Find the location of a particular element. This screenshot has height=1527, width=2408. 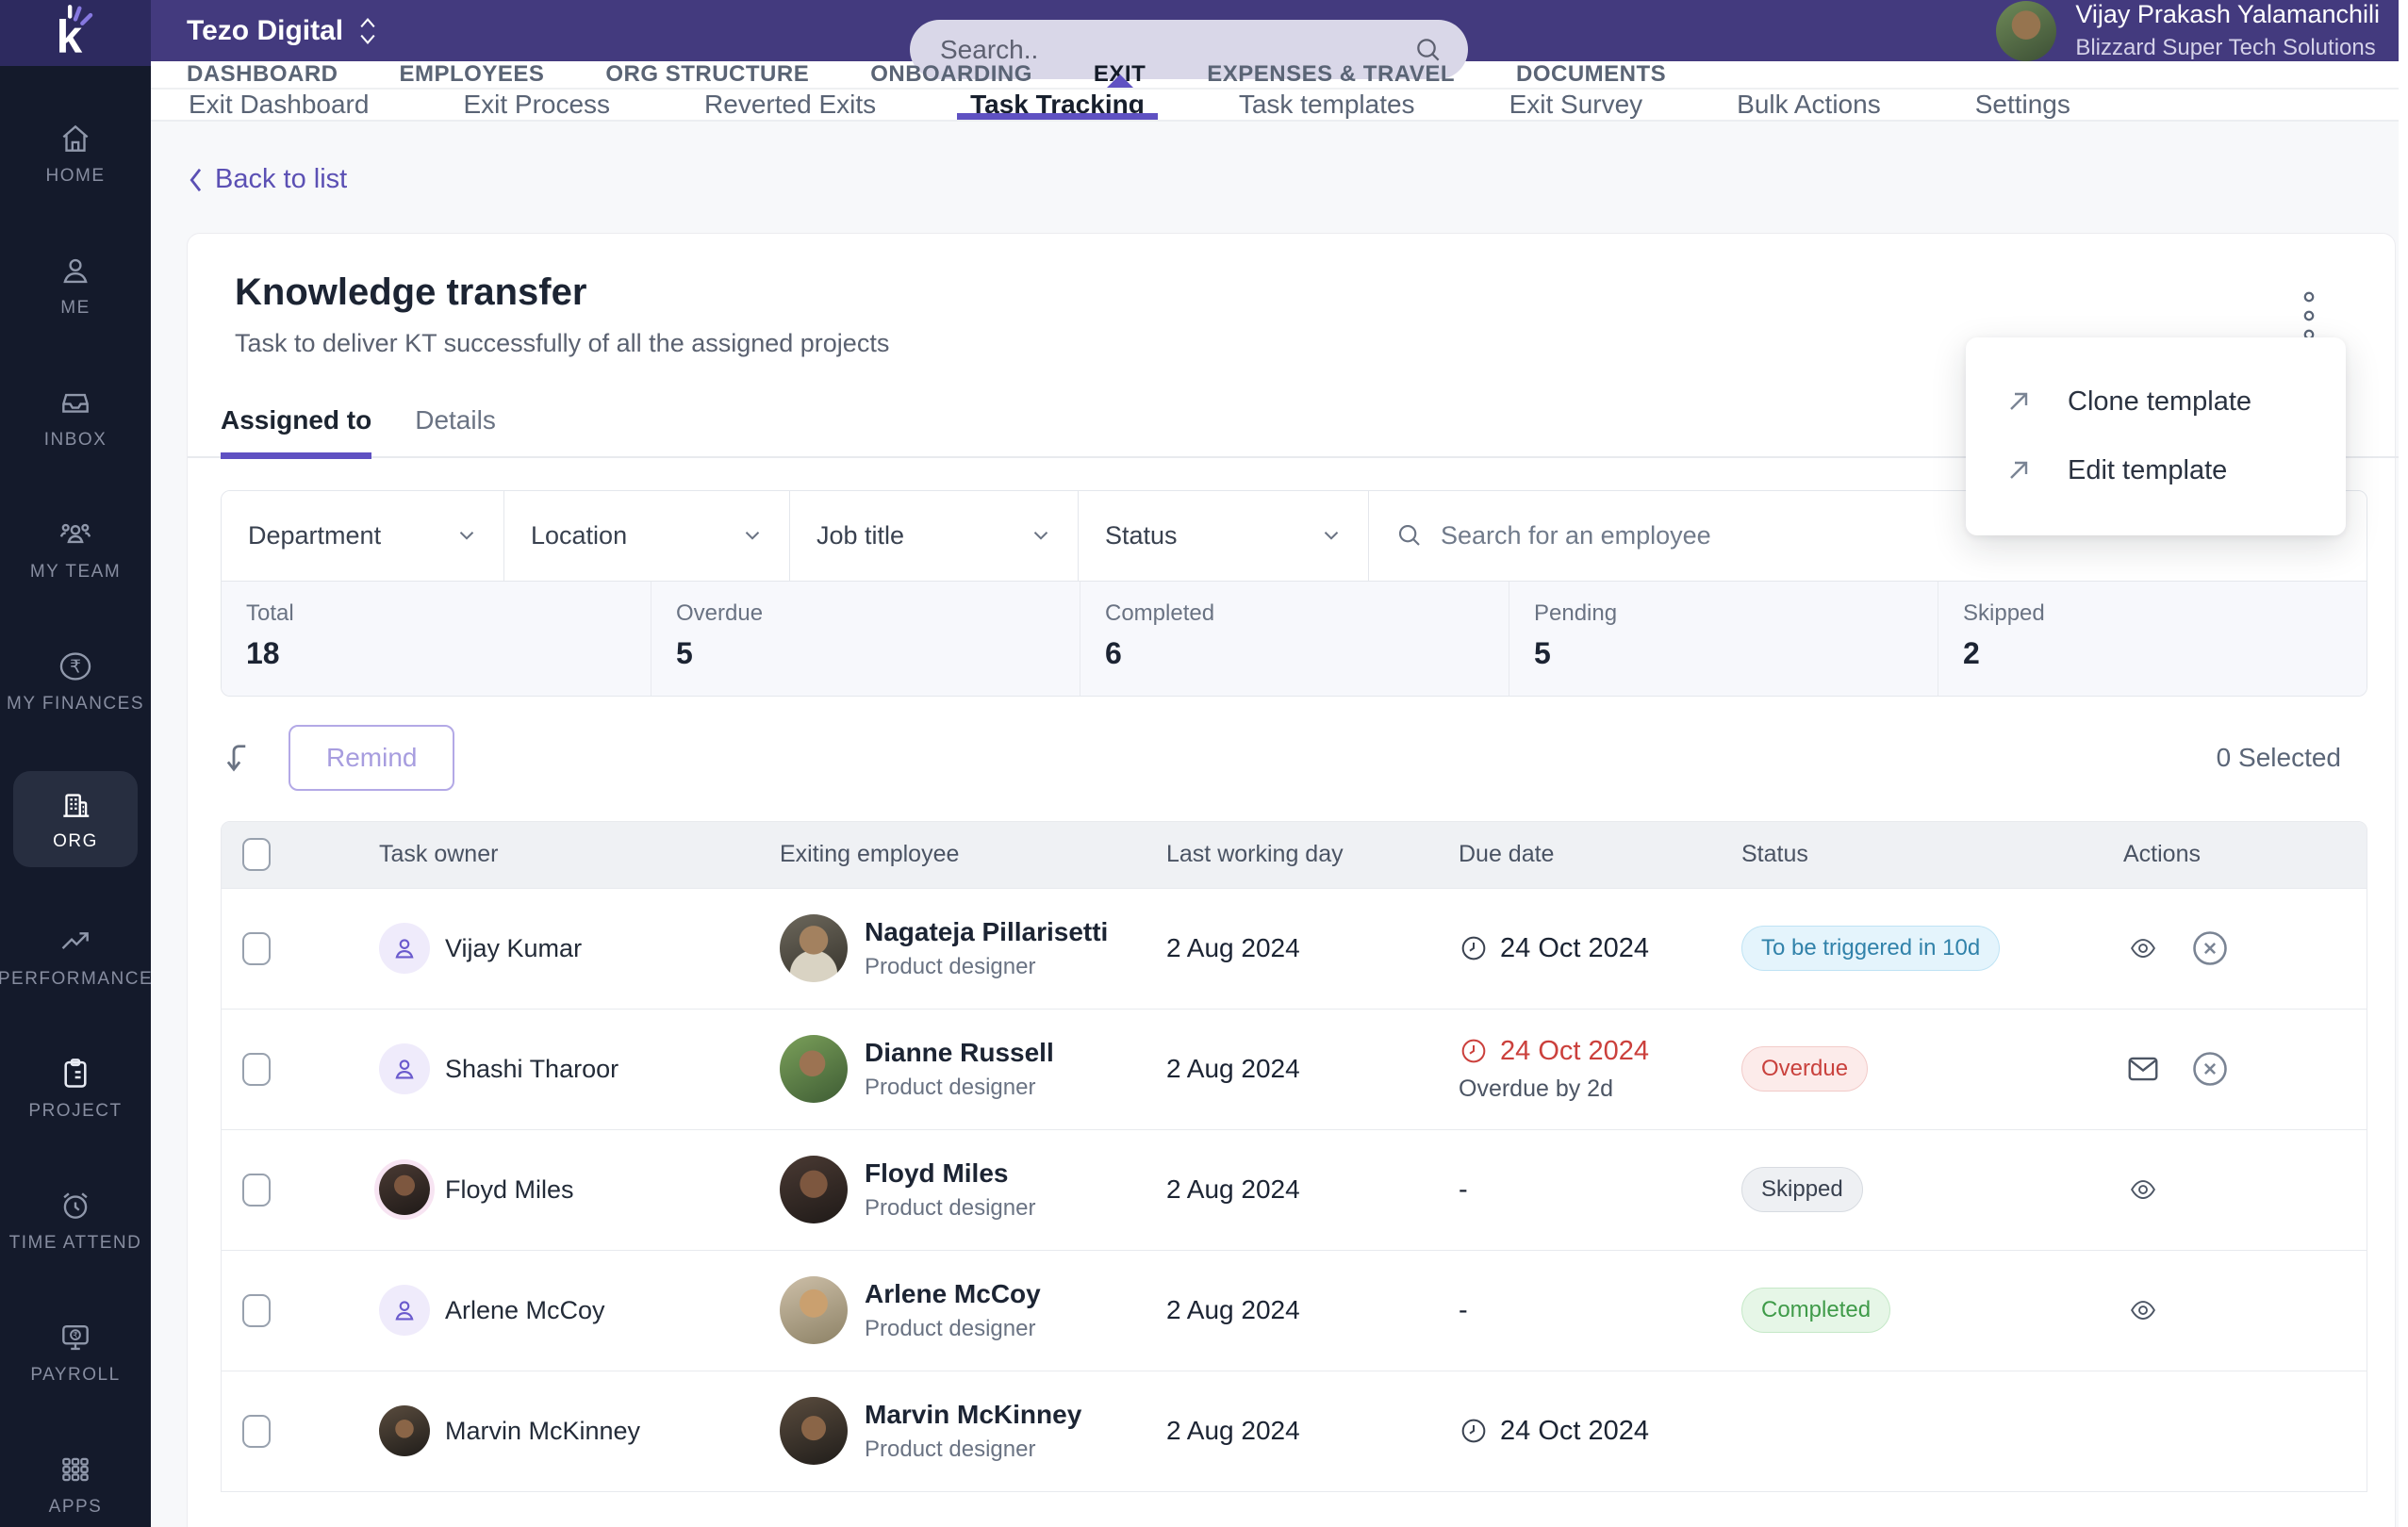

trending-up-icon is located at coordinates (75, 940).